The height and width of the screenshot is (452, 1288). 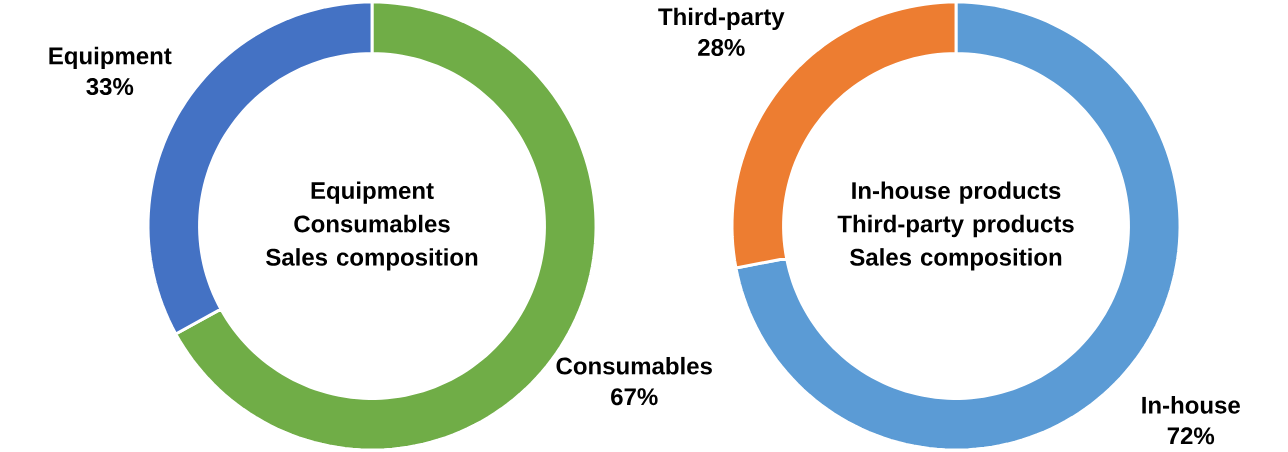 What do you see at coordinates (1191, 436) in the screenshot?
I see `data-label: 72%` at bounding box center [1191, 436].